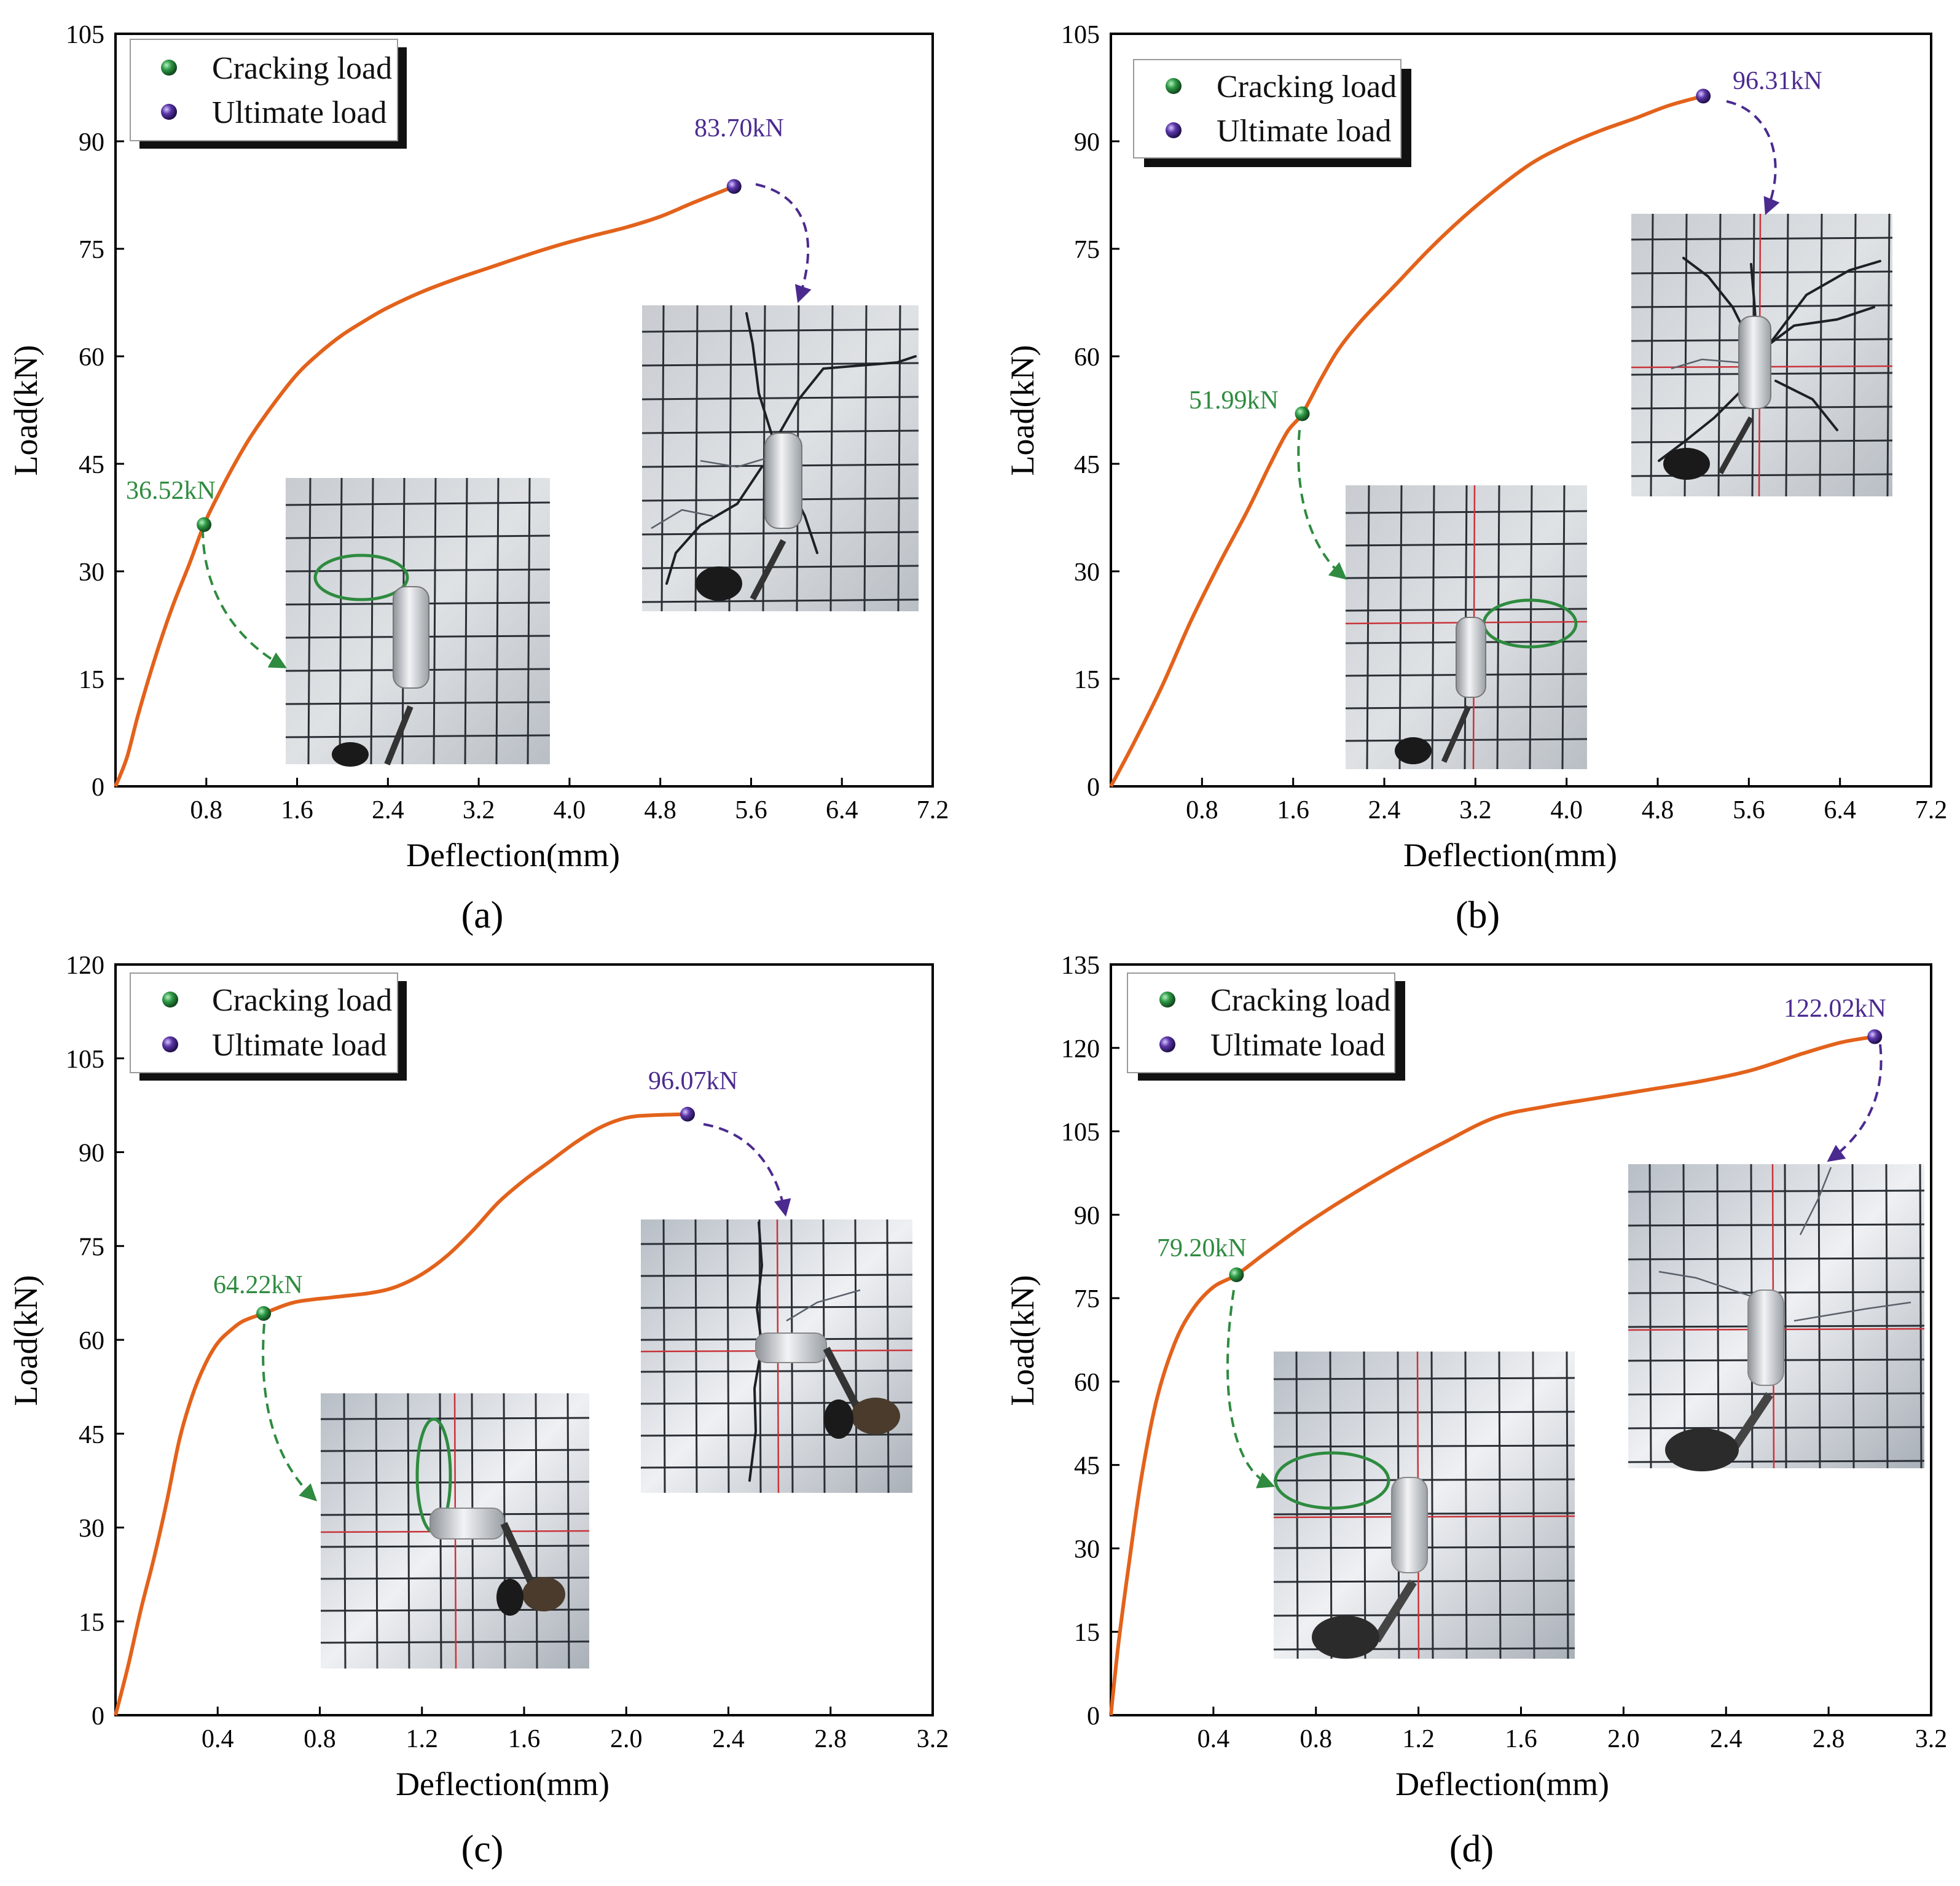 This screenshot has height=1886, width=1960. Describe the element at coordinates (1932, 1739) in the screenshot. I see `x-tick-label: 3.2` at that location.